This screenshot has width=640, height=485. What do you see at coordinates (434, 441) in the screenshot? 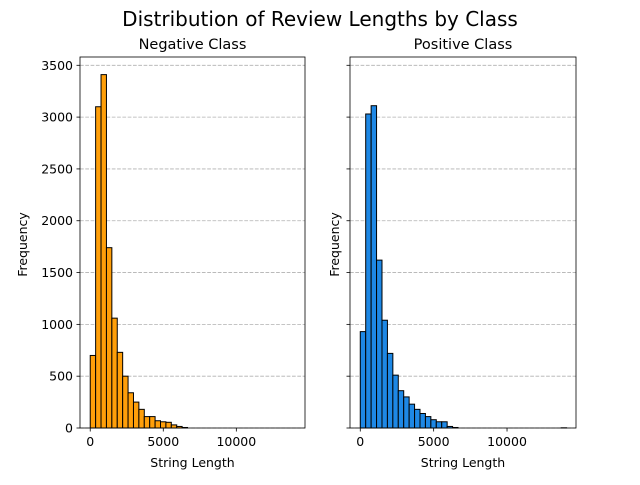
I see `positive-xtick-label-1: 5000` at bounding box center [434, 441].